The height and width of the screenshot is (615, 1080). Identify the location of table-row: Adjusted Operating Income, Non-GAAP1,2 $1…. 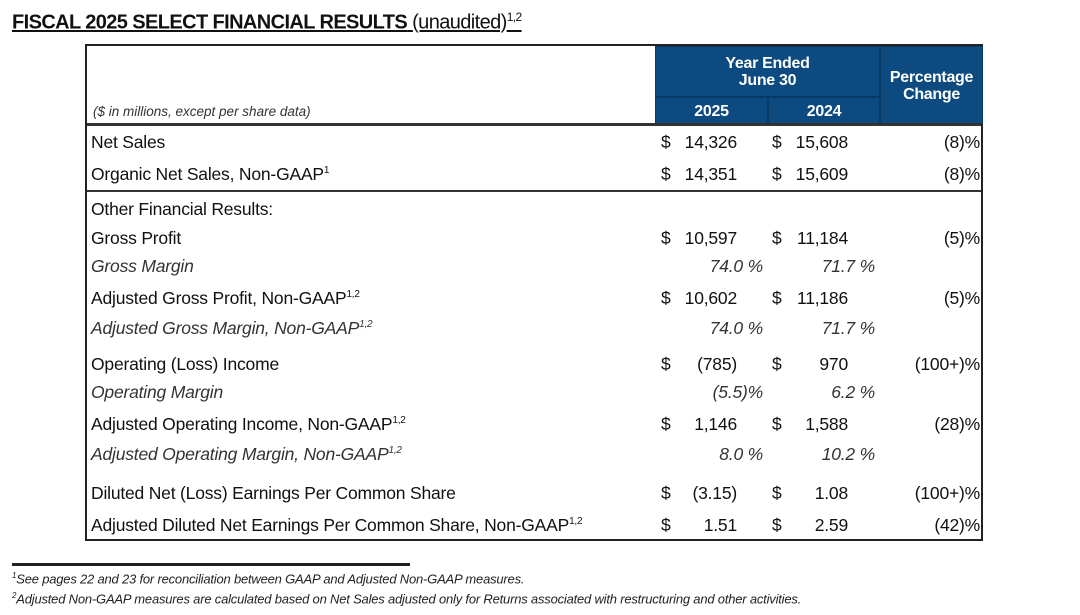
(534, 426).